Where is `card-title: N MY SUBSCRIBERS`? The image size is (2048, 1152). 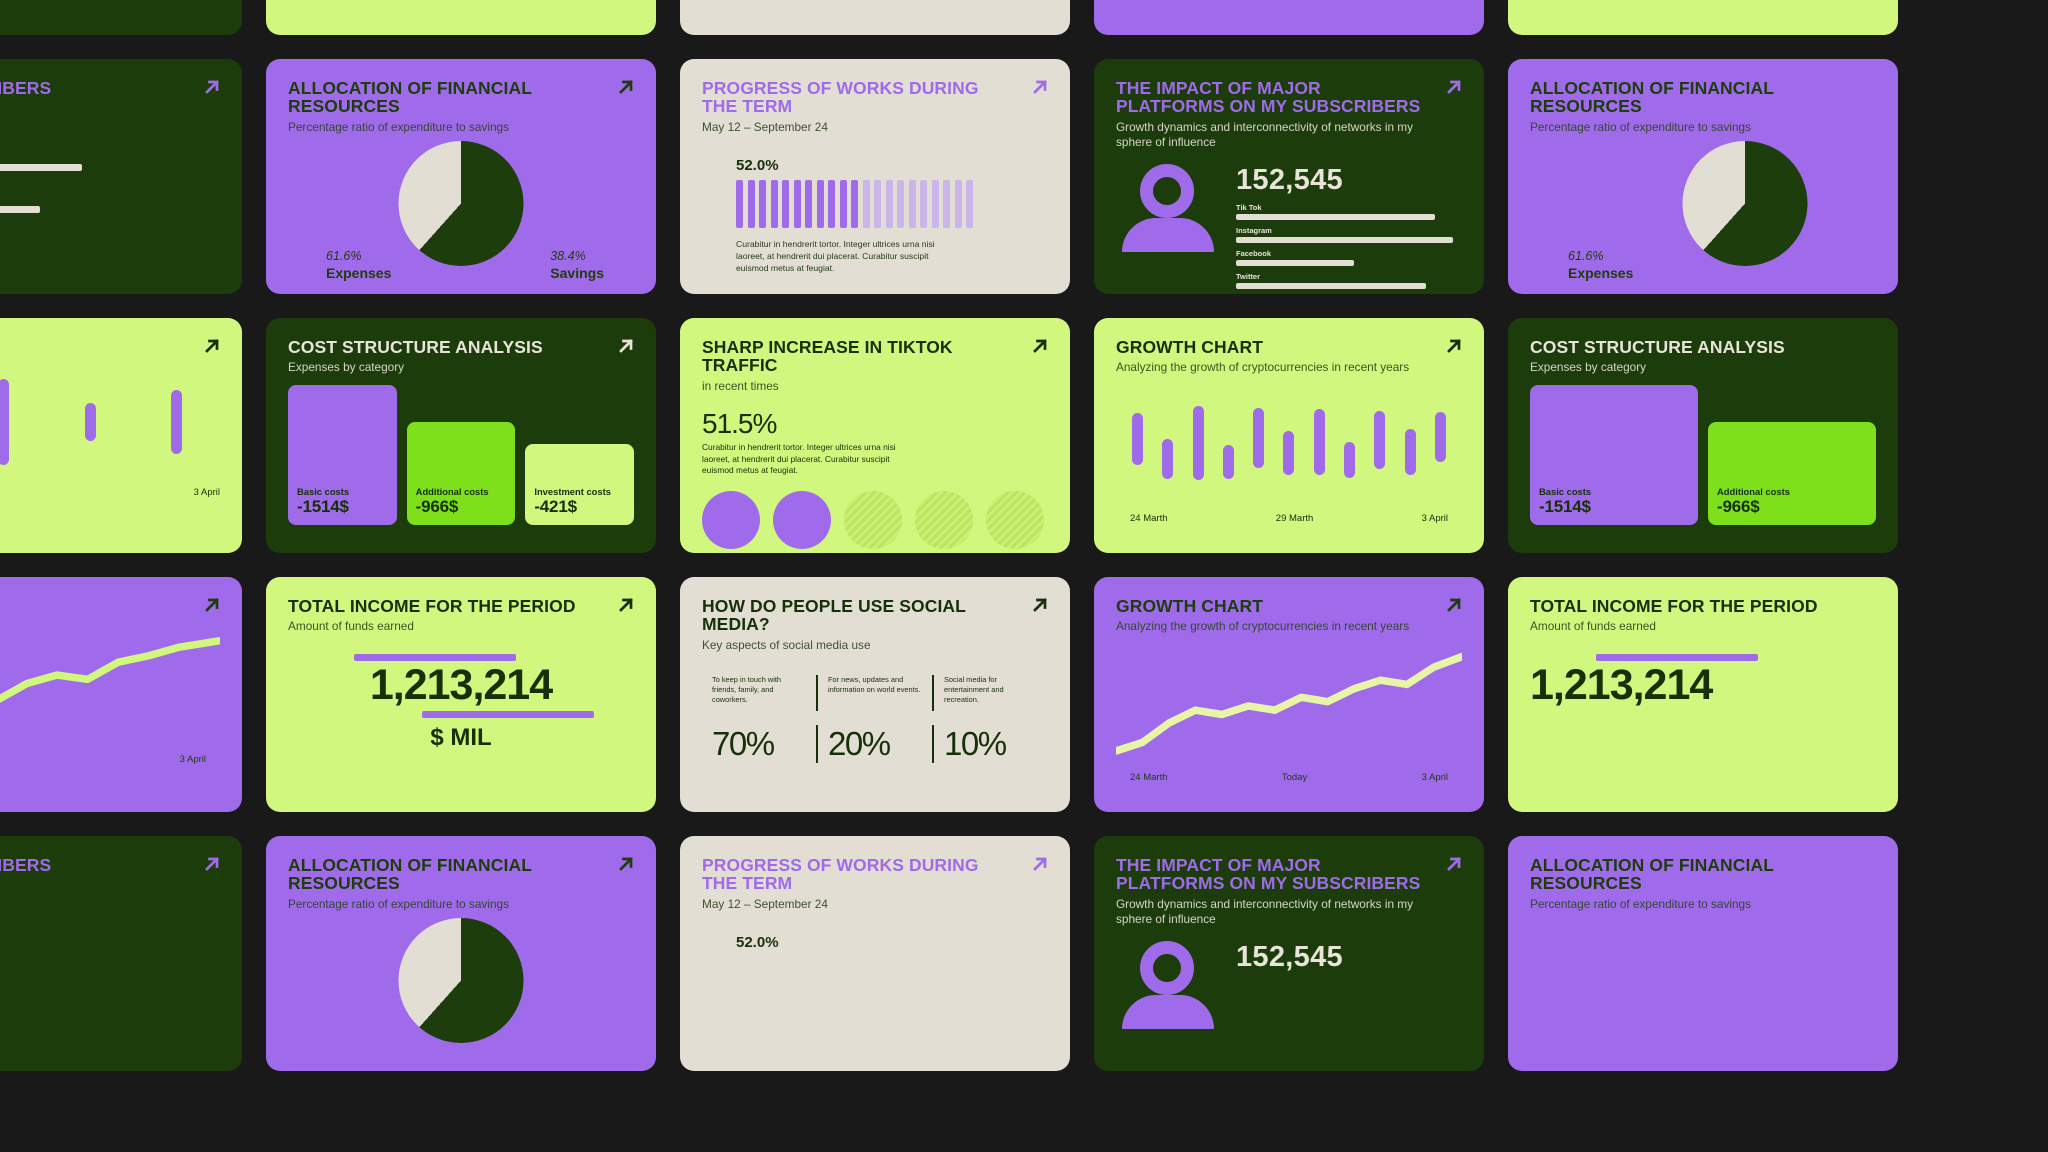 card-title: N MY SUBSCRIBERS is located at coordinates (26, 88).